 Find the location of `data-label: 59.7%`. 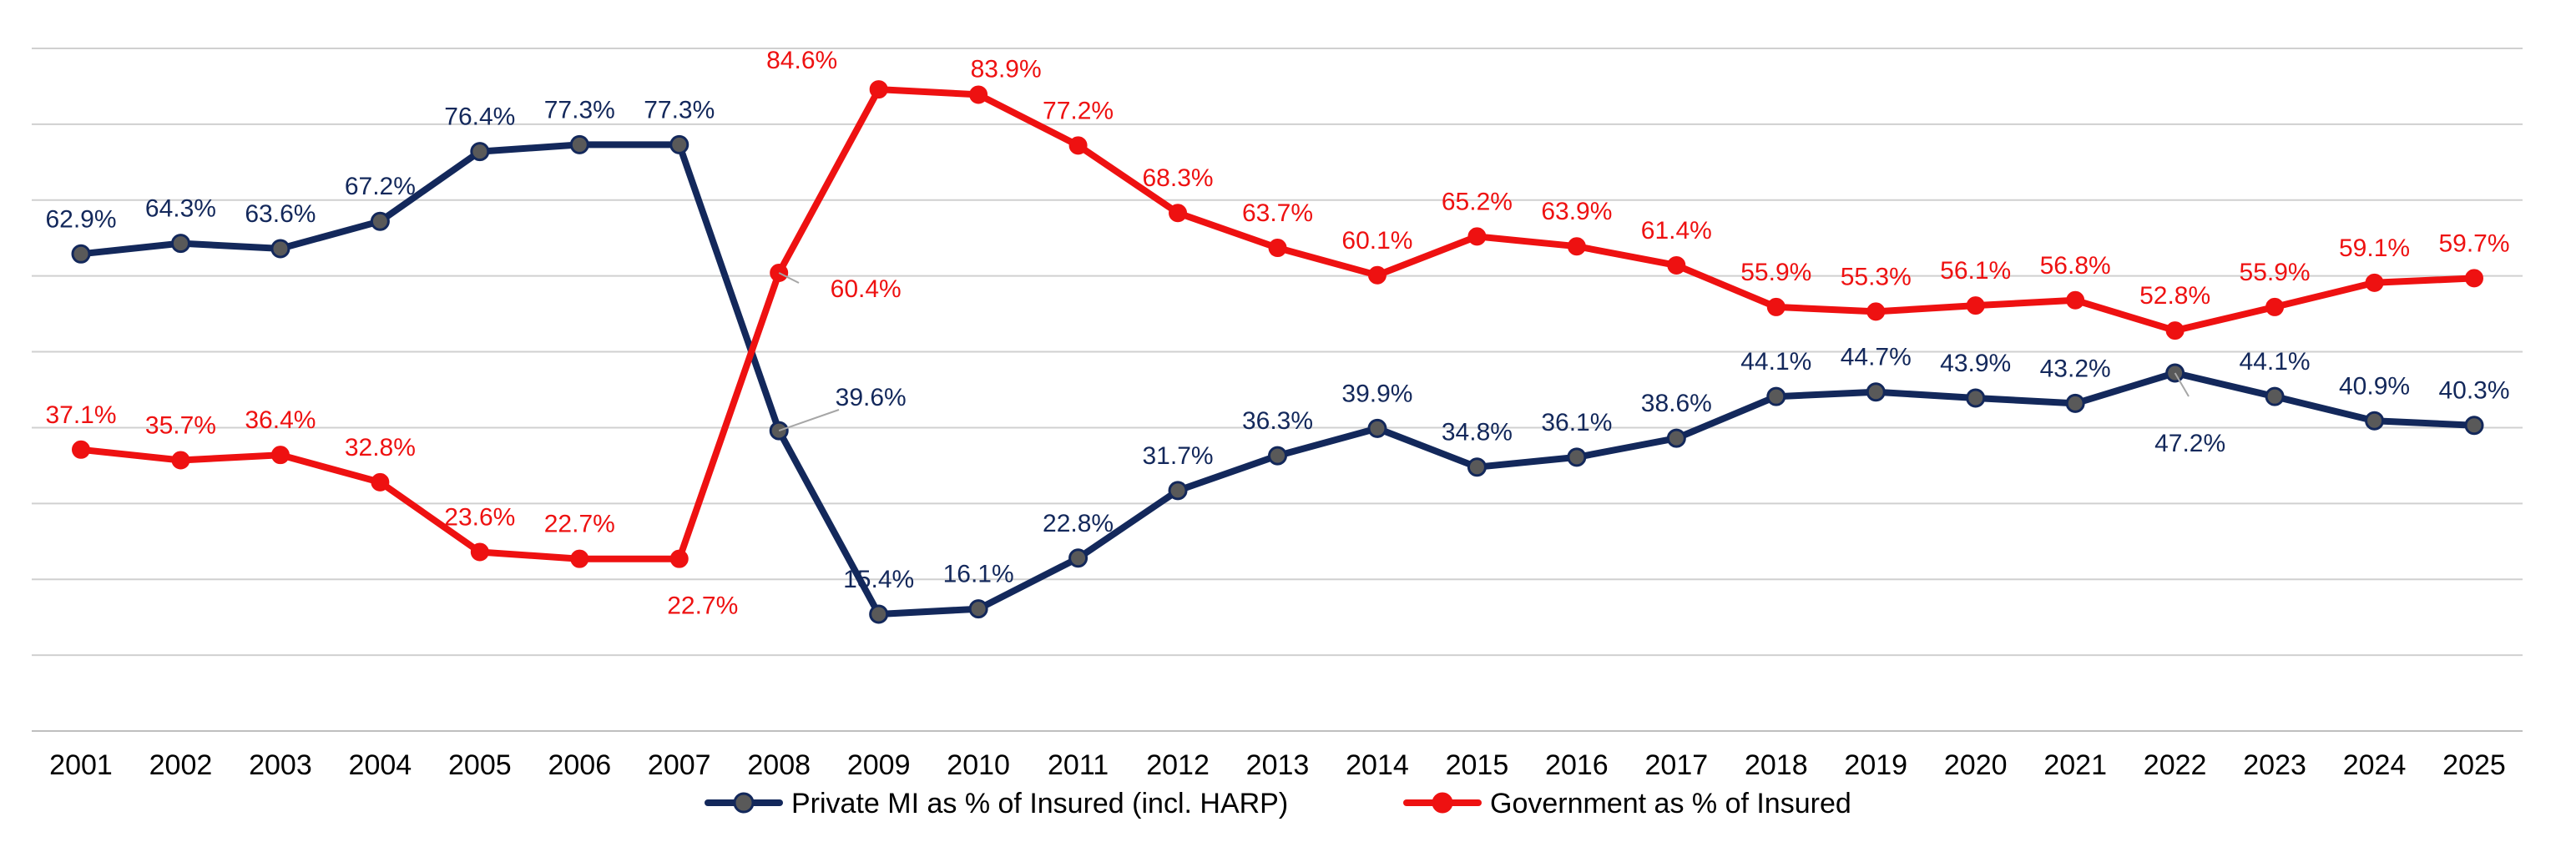

data-label: 59.7% is located at coordinates (2473, 243).